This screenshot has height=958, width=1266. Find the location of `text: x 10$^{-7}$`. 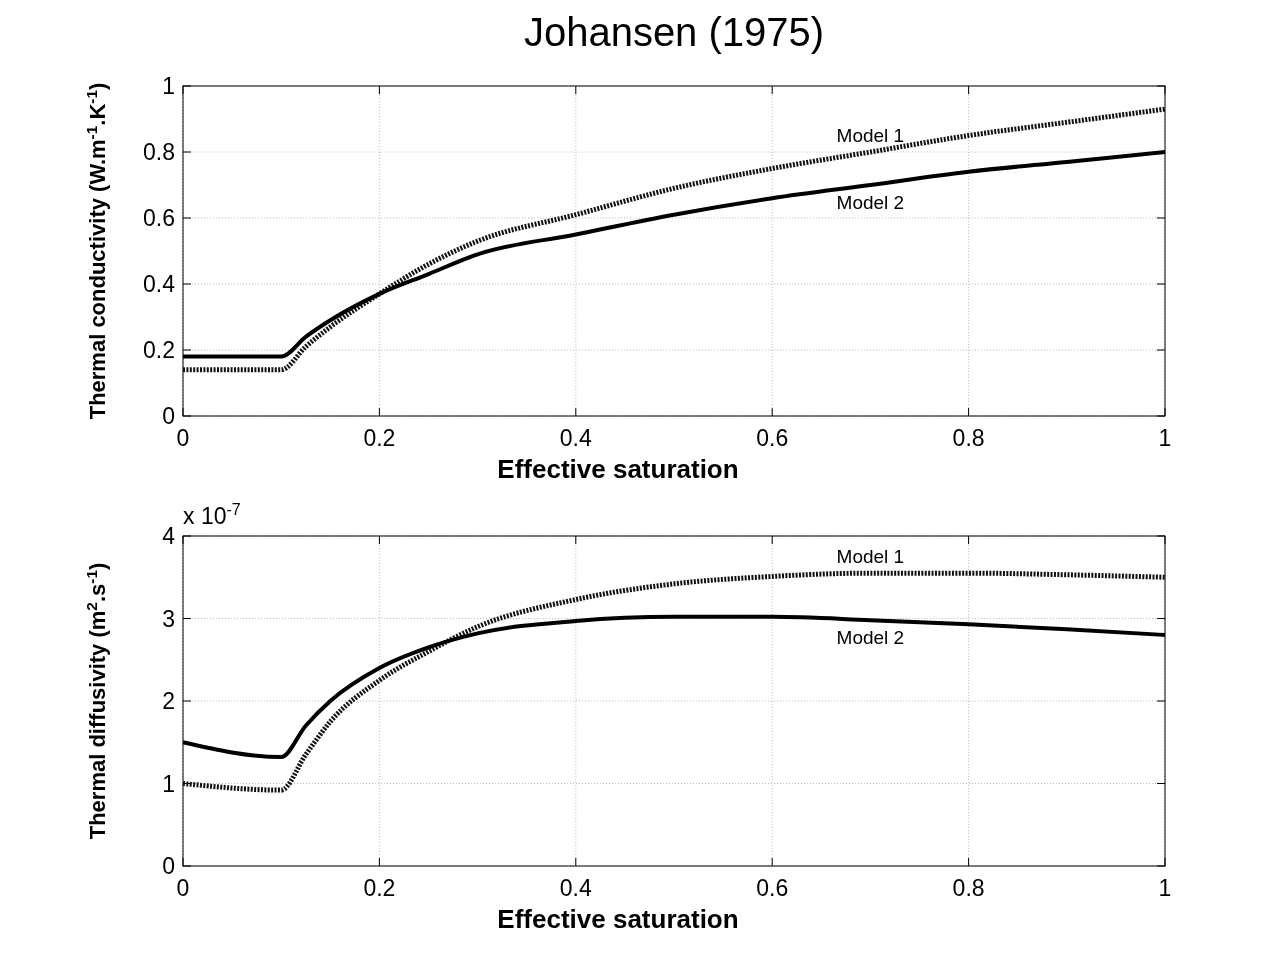

text: x 10$^{-7}$ is located at coordinates (212, 514).